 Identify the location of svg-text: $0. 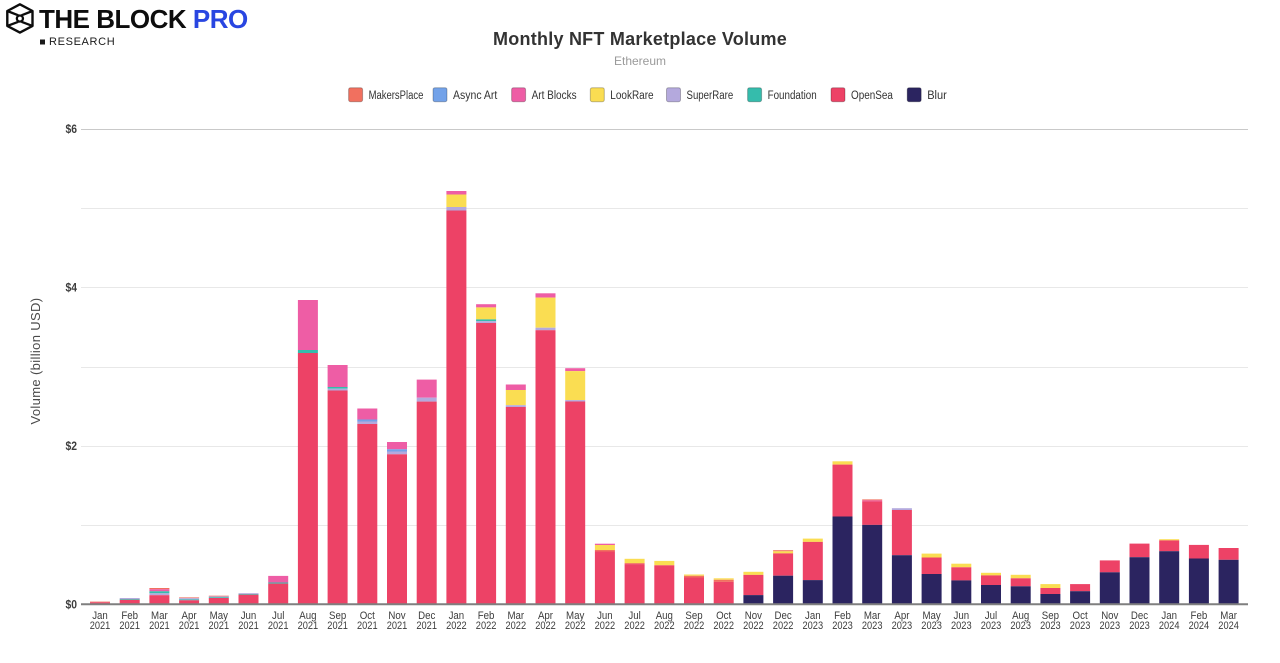
(72, 604).